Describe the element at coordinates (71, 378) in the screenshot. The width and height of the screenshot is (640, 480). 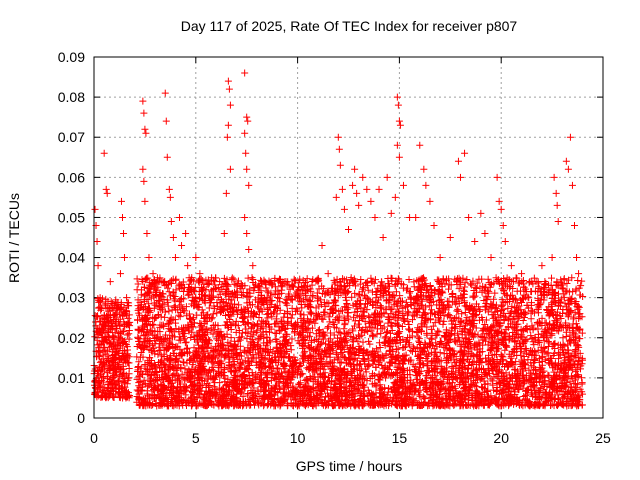
I see `y-tick-label: 0.01` at that location.